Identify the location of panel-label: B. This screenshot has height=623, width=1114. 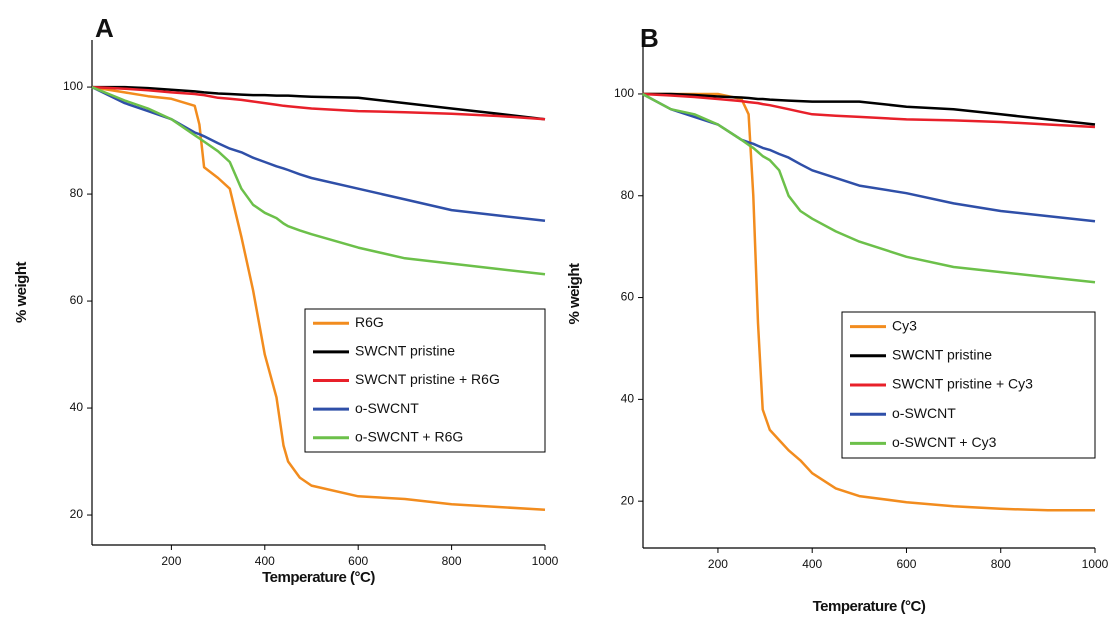
(649, 38).